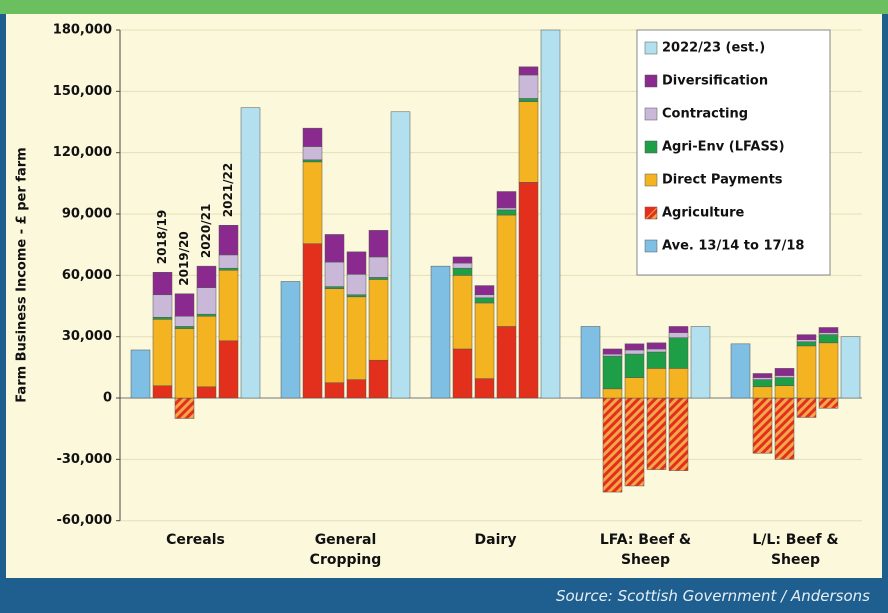 The width and height of the screenshot is (888, 613). What do you see at coordinates (87, 336) in the screenshot?
I see `y-tick-label: 30,000` at bounding box center [87, 336].